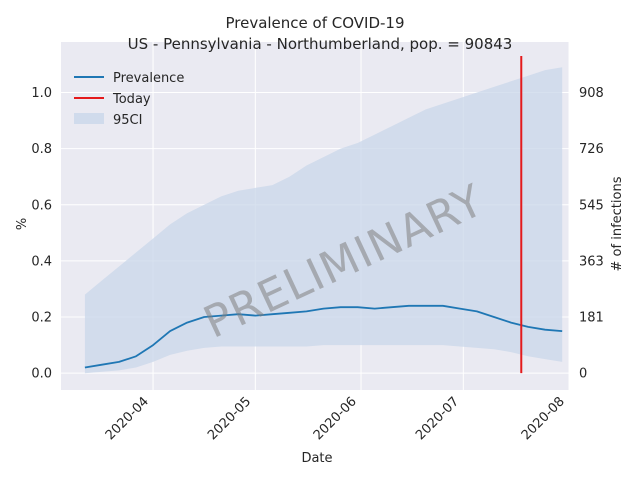 The image size is (640, 480). I want to click on prevalence-line, so click(323, 336).